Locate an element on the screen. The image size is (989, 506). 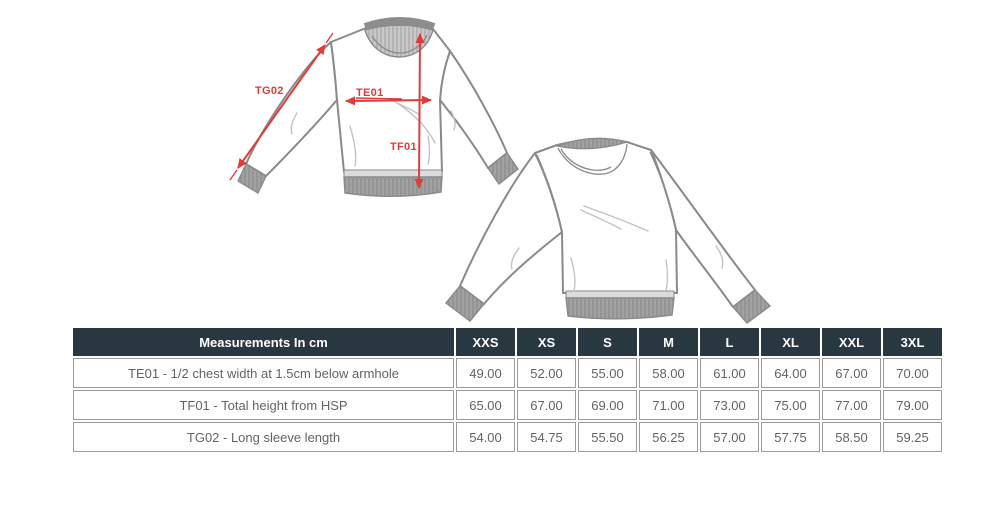
table-cell: 71.00 is located at coordinates (668, 405).